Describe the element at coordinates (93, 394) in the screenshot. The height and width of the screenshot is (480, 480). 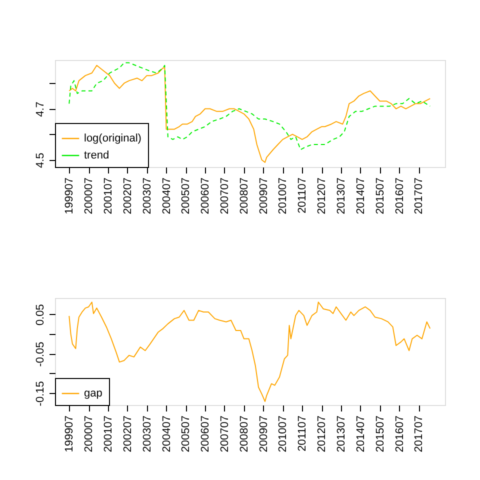
I see `legend-label: gap` at that location.